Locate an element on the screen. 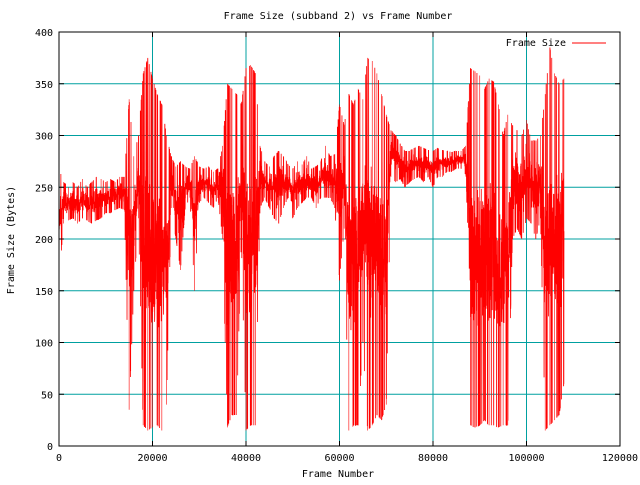 The width and height of the screenshot is (640, 485). y-tick-label: 150 is located at coordinates (44, 292).